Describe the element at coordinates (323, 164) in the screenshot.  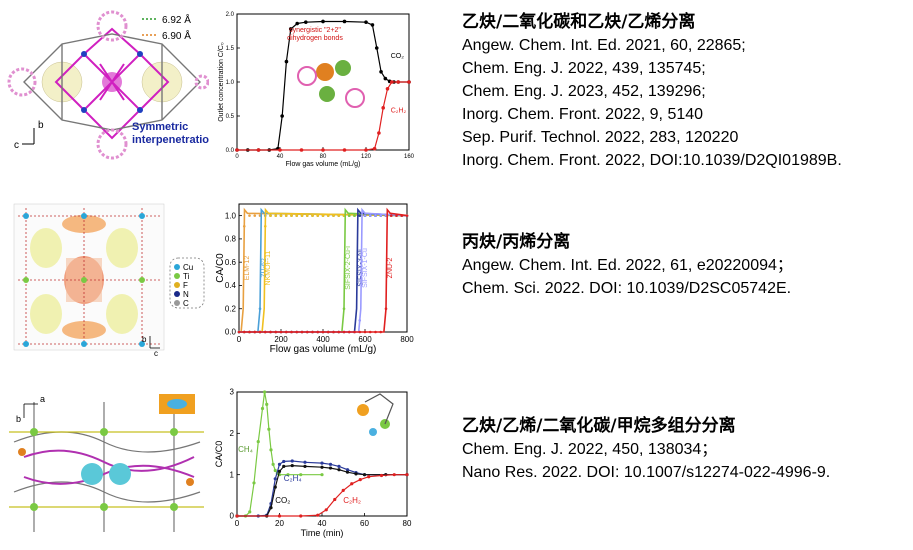
I see `x-axis-label: Flow gas volume (mL/g)` at that location.